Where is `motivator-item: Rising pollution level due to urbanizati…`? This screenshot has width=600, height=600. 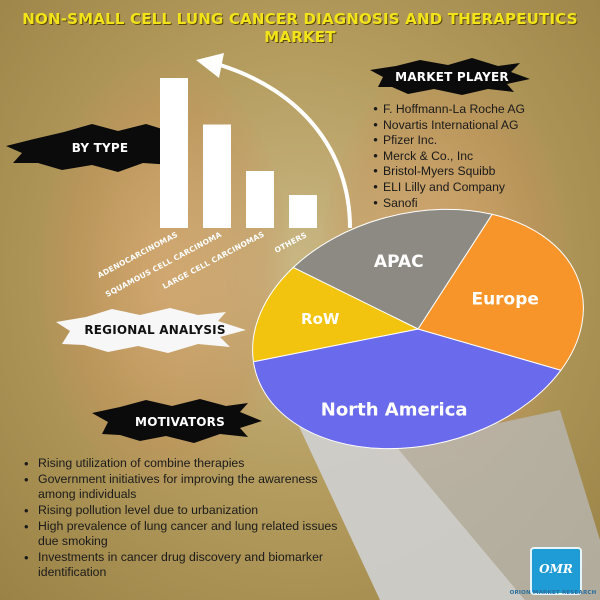
motivator-item: Rising pollution level due to urbanizati… is located at coordinates (187, 510).